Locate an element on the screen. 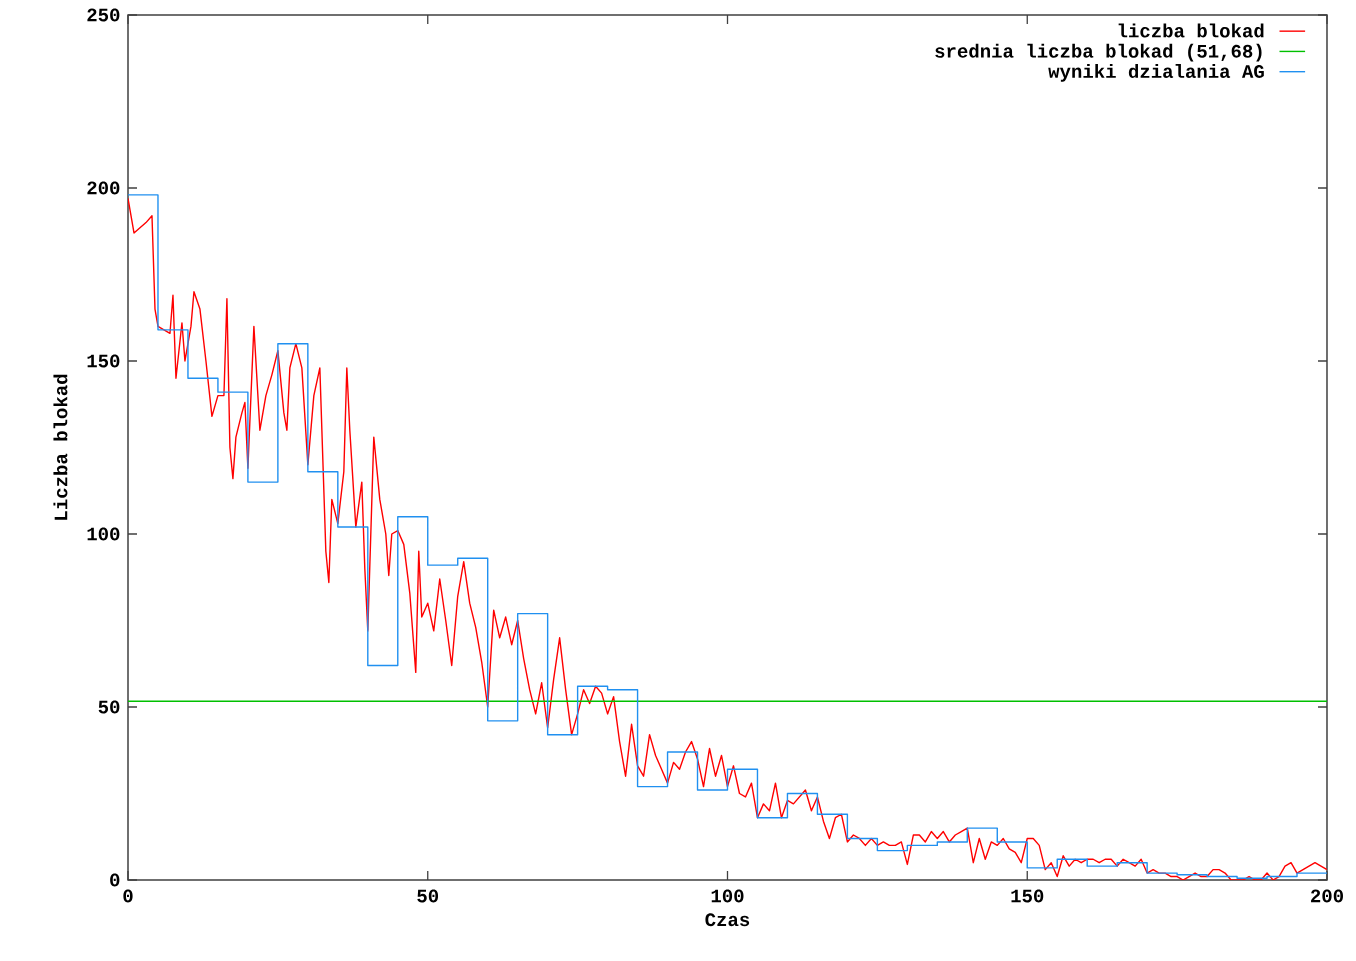  y-tick-label: 50 is located at coordinates (109, 707).